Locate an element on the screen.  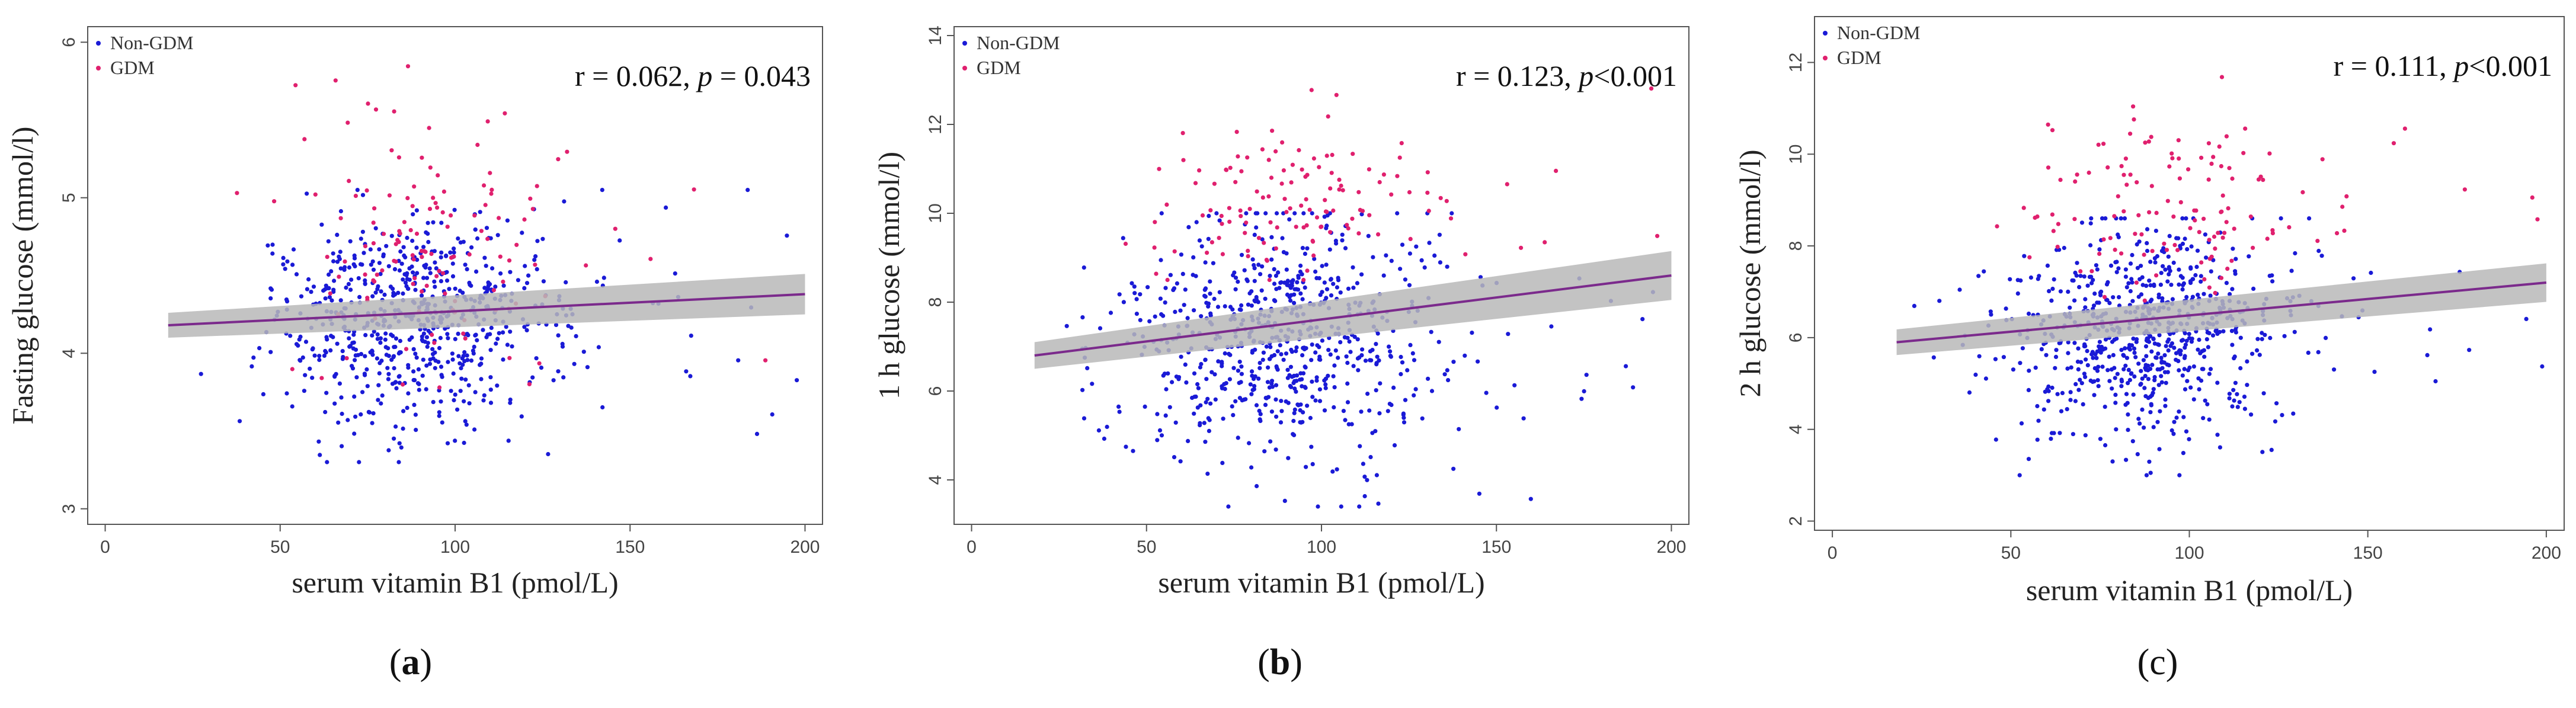
confidence-band is located at coordinates (2221, 309).